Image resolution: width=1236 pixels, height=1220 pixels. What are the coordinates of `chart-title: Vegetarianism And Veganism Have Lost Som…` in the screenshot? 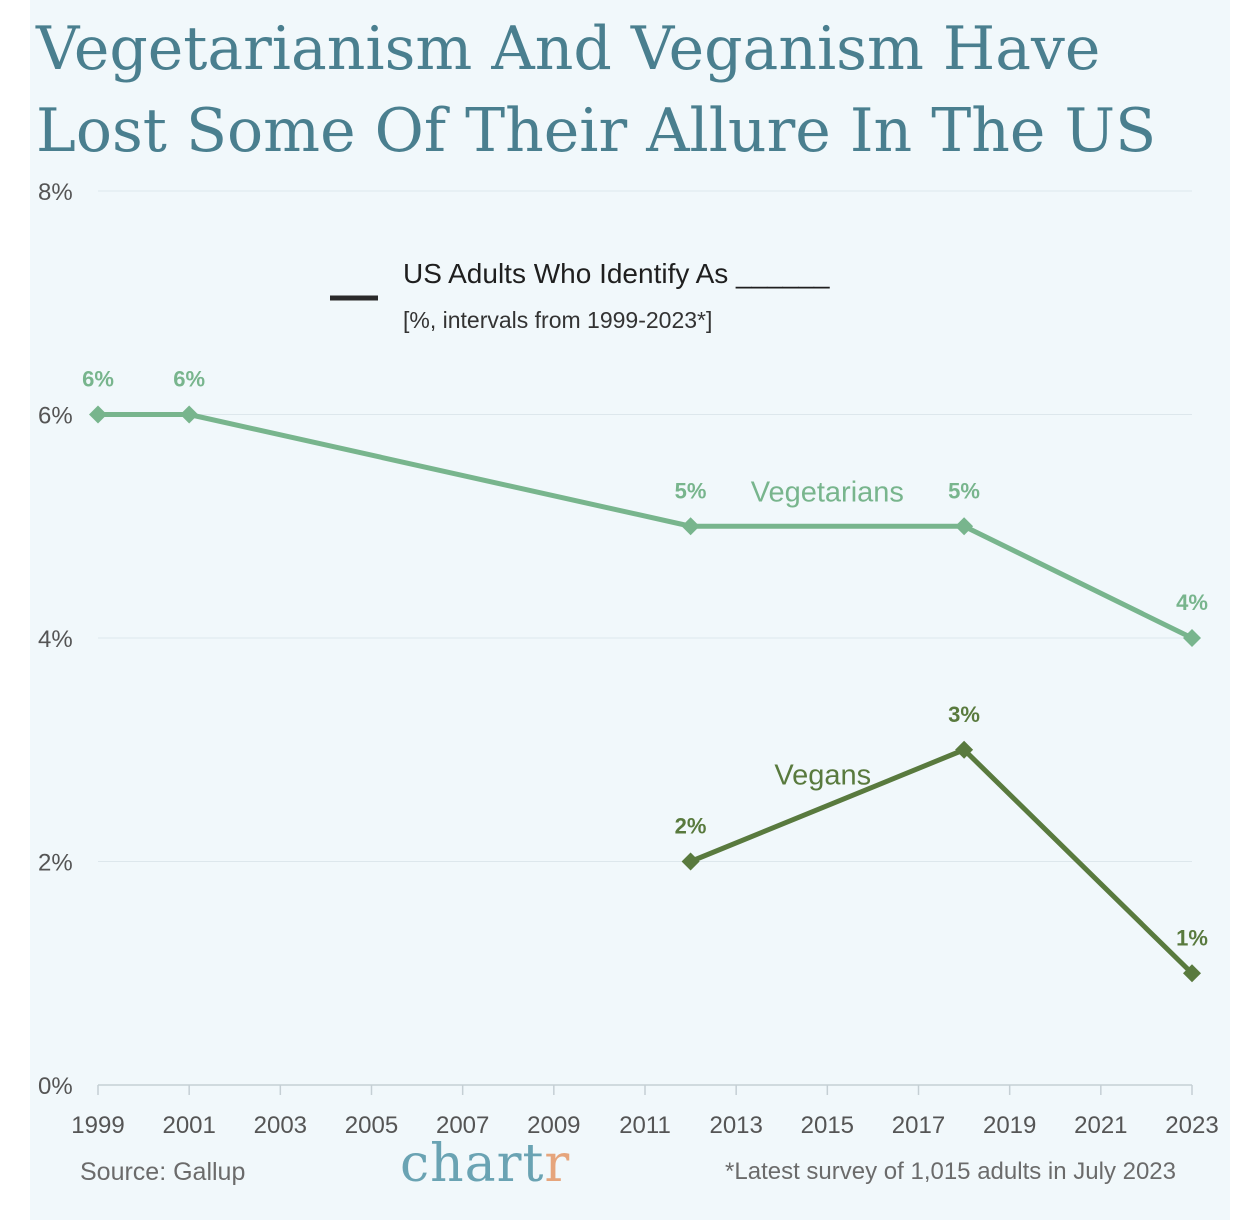 It's located at (633, 90).